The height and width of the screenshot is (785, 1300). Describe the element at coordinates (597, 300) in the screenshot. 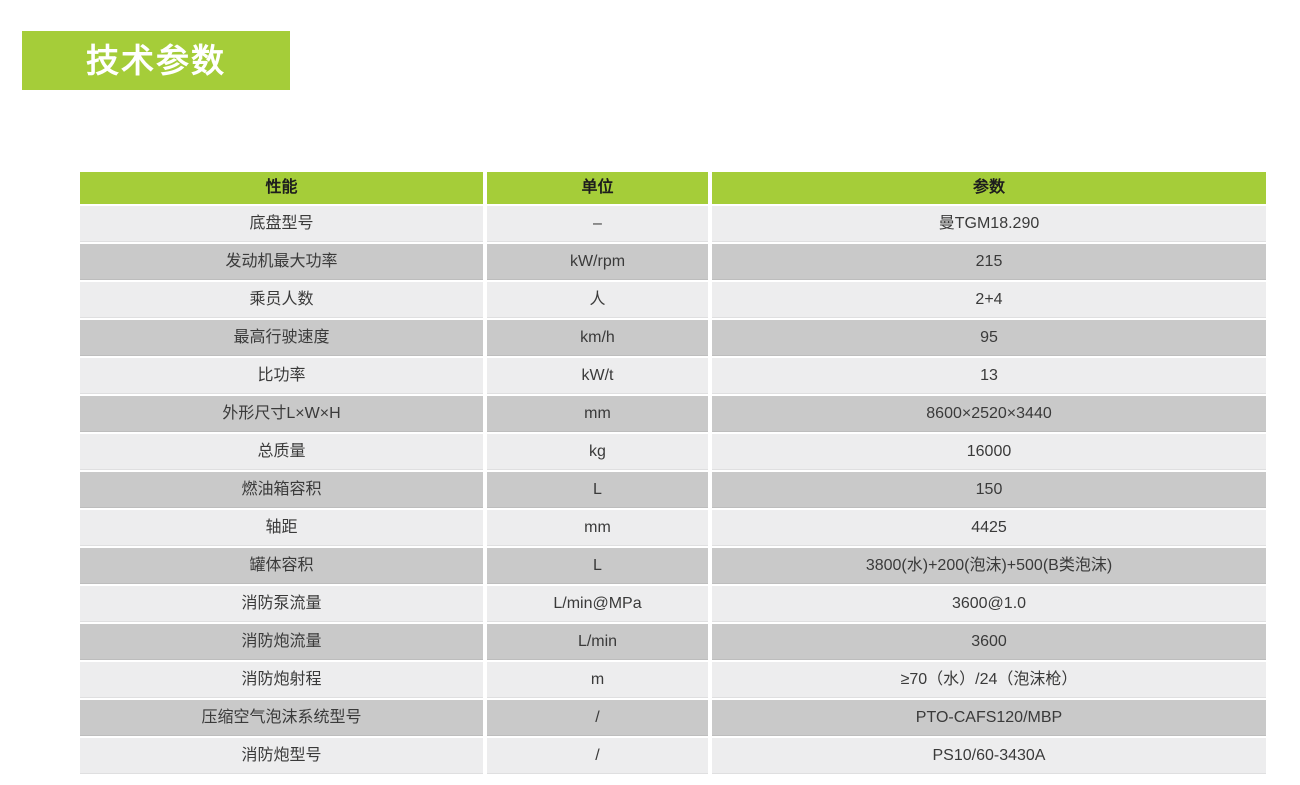

I see `cell-unit: 人` at that location.